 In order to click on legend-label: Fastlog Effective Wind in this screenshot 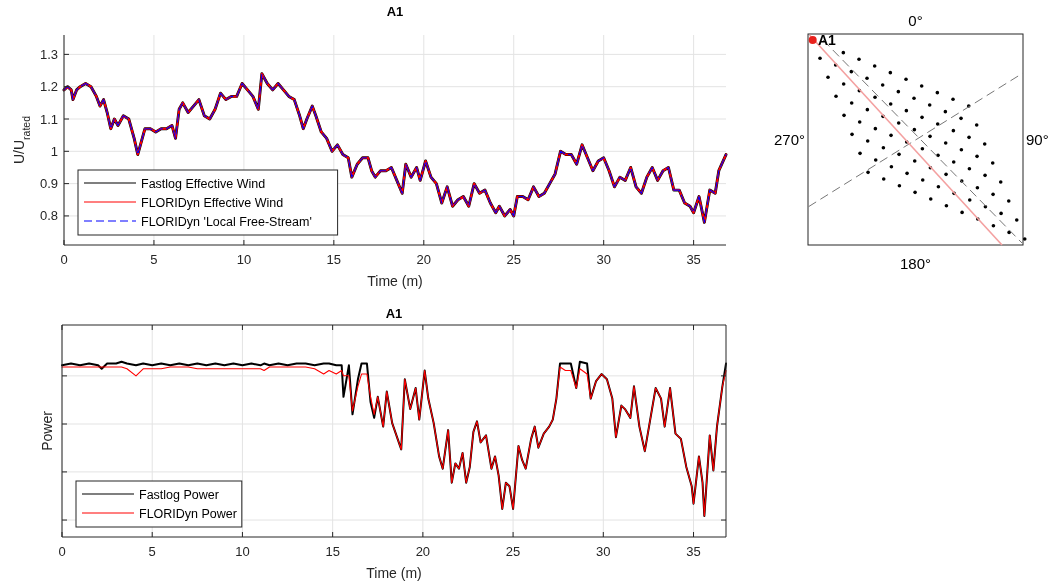, I will do `click(203, 183)`.